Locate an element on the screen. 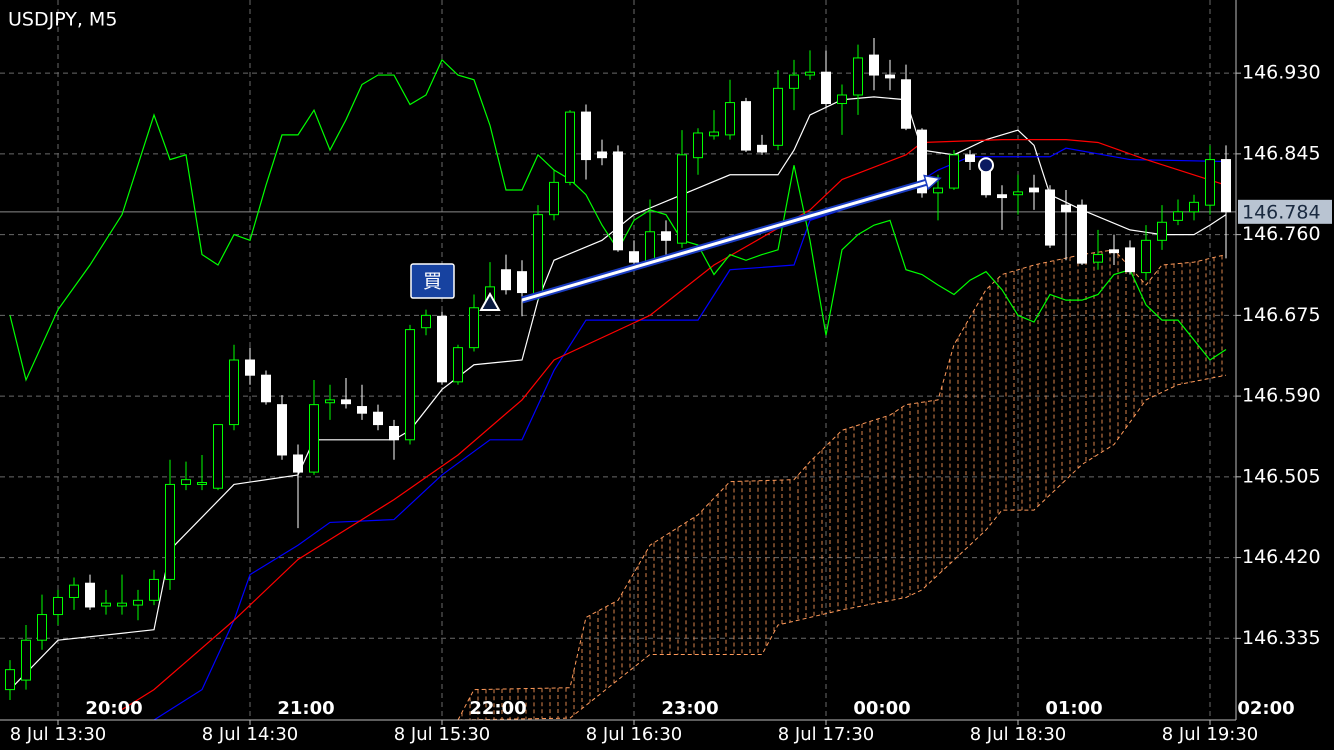  chart-title: USDJPY, M5 is located at coordinates (62, 20).